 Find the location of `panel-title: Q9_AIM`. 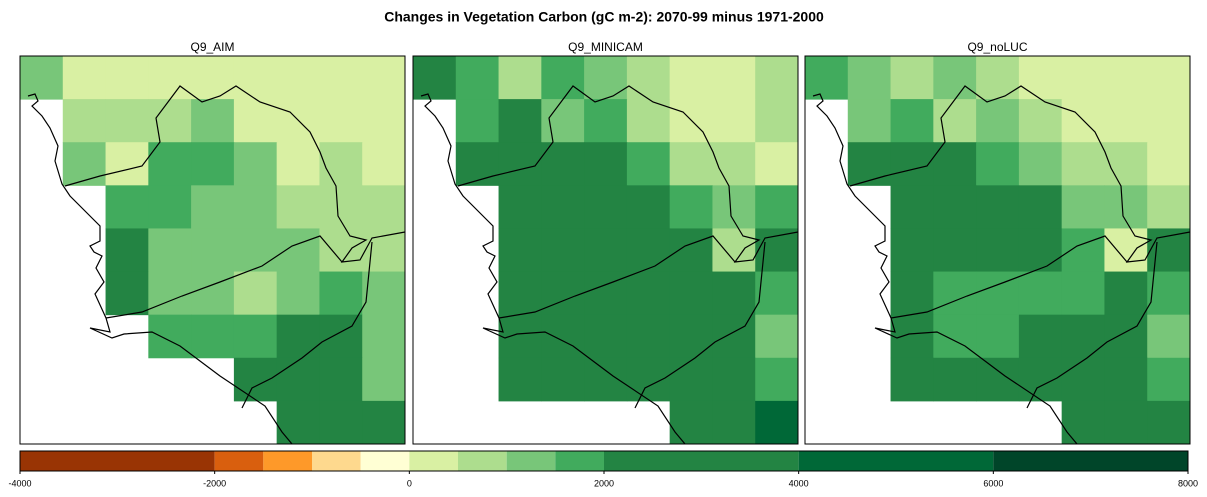

panel-title: Q9_AIM is located at coordinates (212, 47).